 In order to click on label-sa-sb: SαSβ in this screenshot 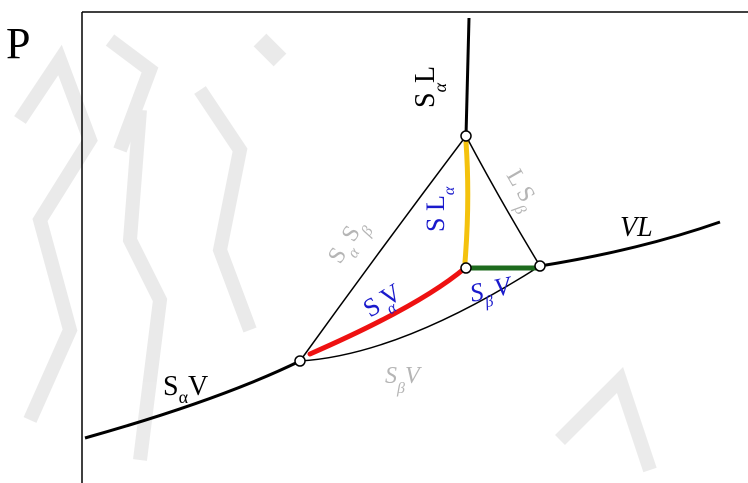, I will do `click(350, 243)`.